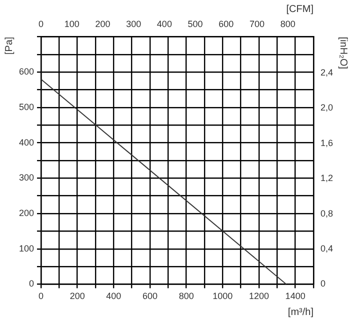 The height and width of the screenshot is (321, 354). What do you see at coordinates (327, 107) in the screenshot?
I see `y2-tick-label: 2,0` at bounding box center [327, 107].